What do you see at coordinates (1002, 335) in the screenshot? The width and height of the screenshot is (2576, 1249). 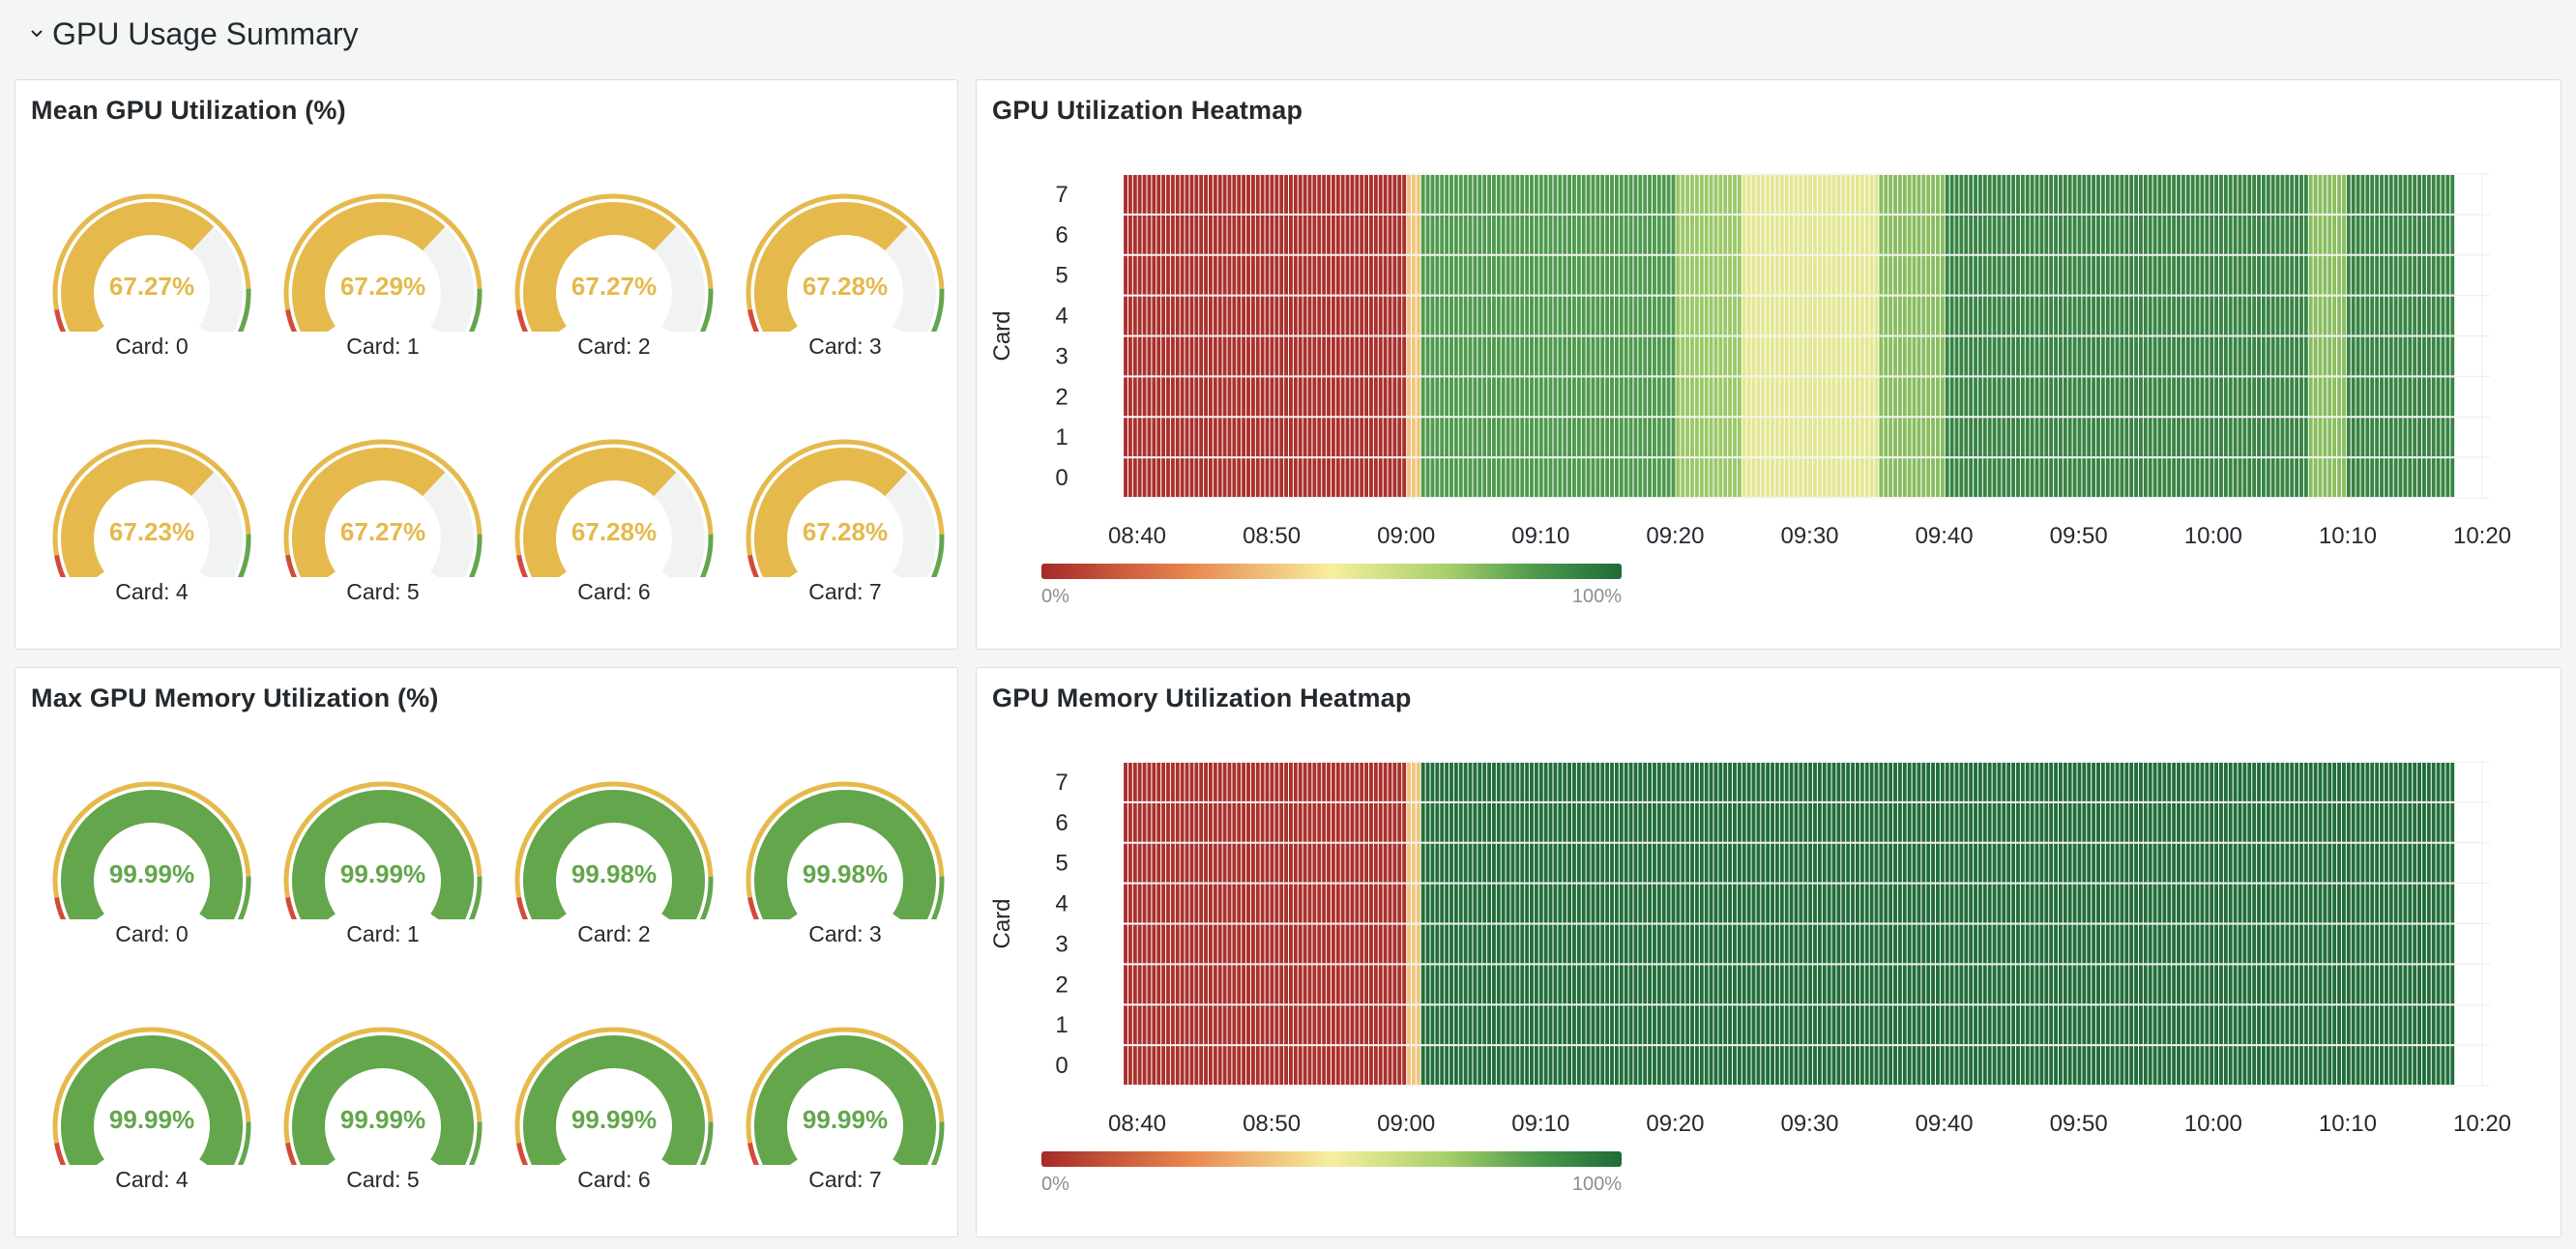 I see `y-axis-title: Card` at bounding box center [1002, 335].